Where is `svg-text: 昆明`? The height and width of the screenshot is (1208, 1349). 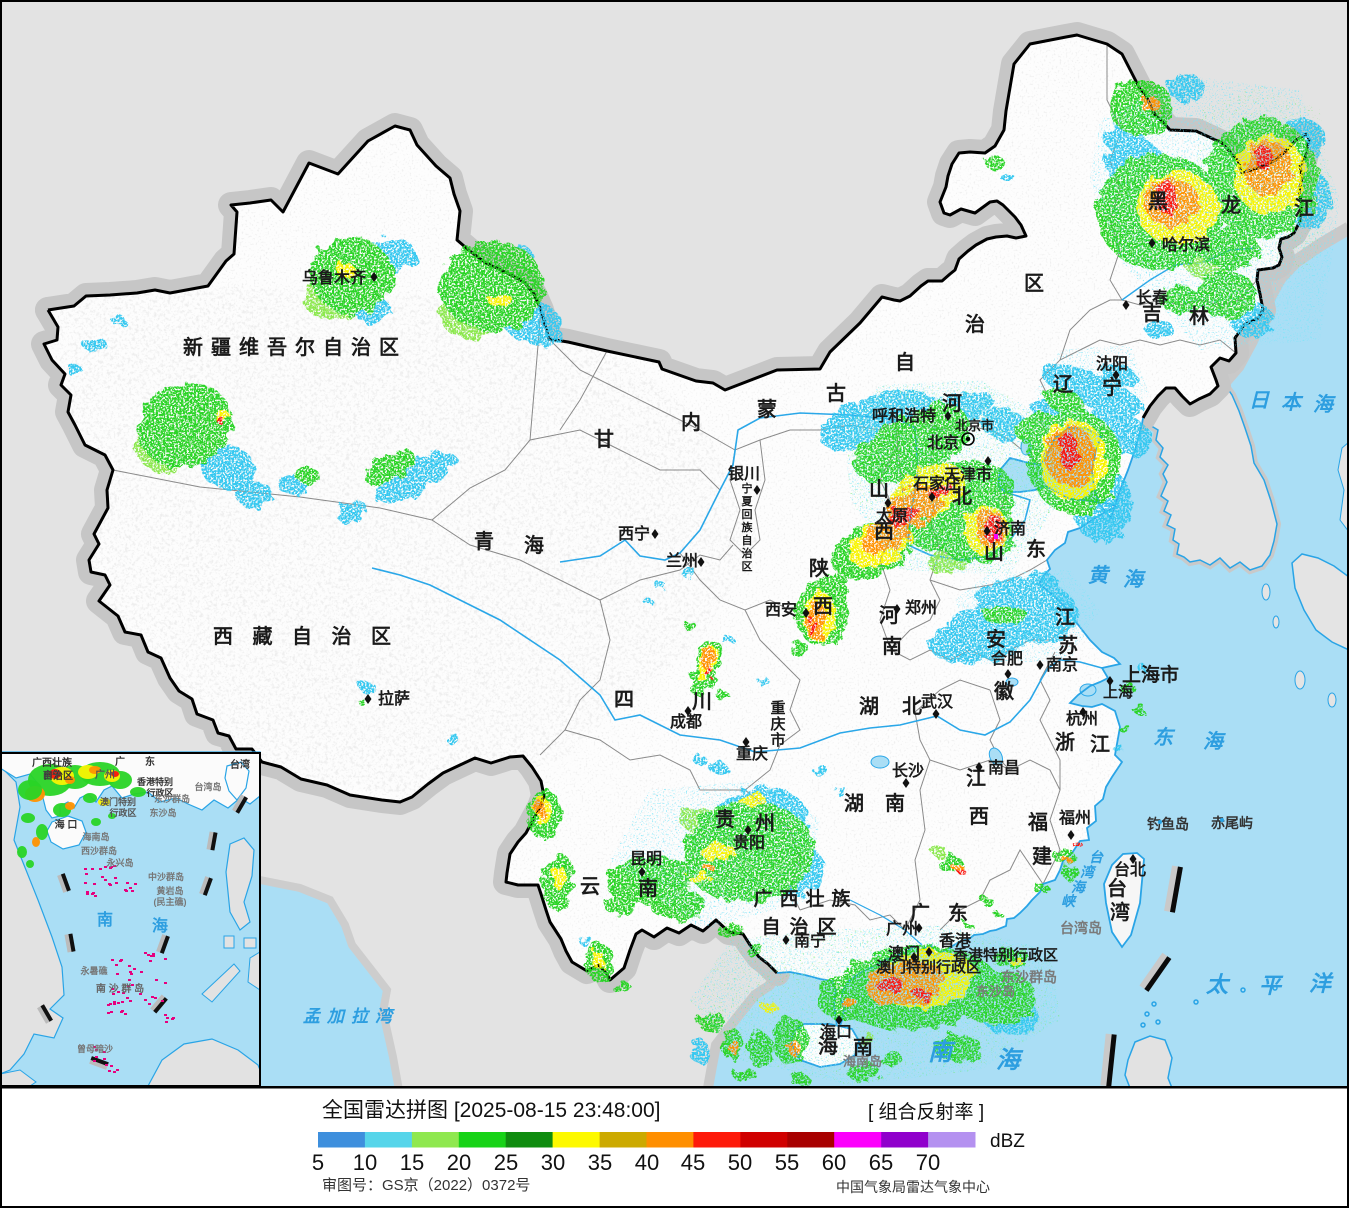 svg-text: 昆明 is located at coordinates (646, 859).